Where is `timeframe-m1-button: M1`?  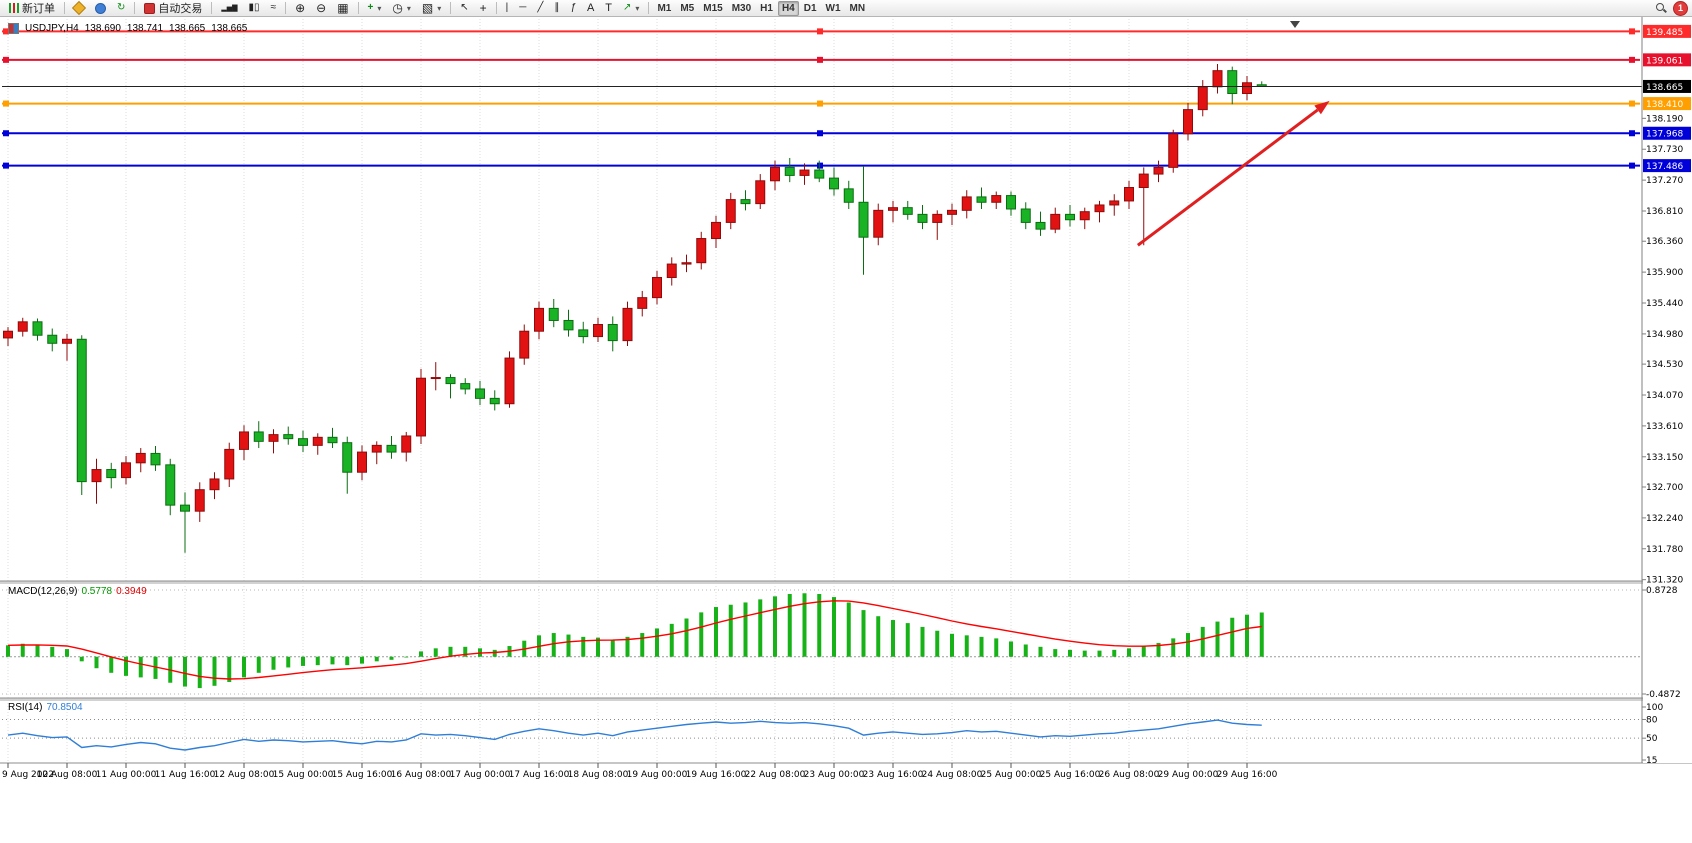 timeframe-m1-button: M1 is located at coordinates (664, 8).